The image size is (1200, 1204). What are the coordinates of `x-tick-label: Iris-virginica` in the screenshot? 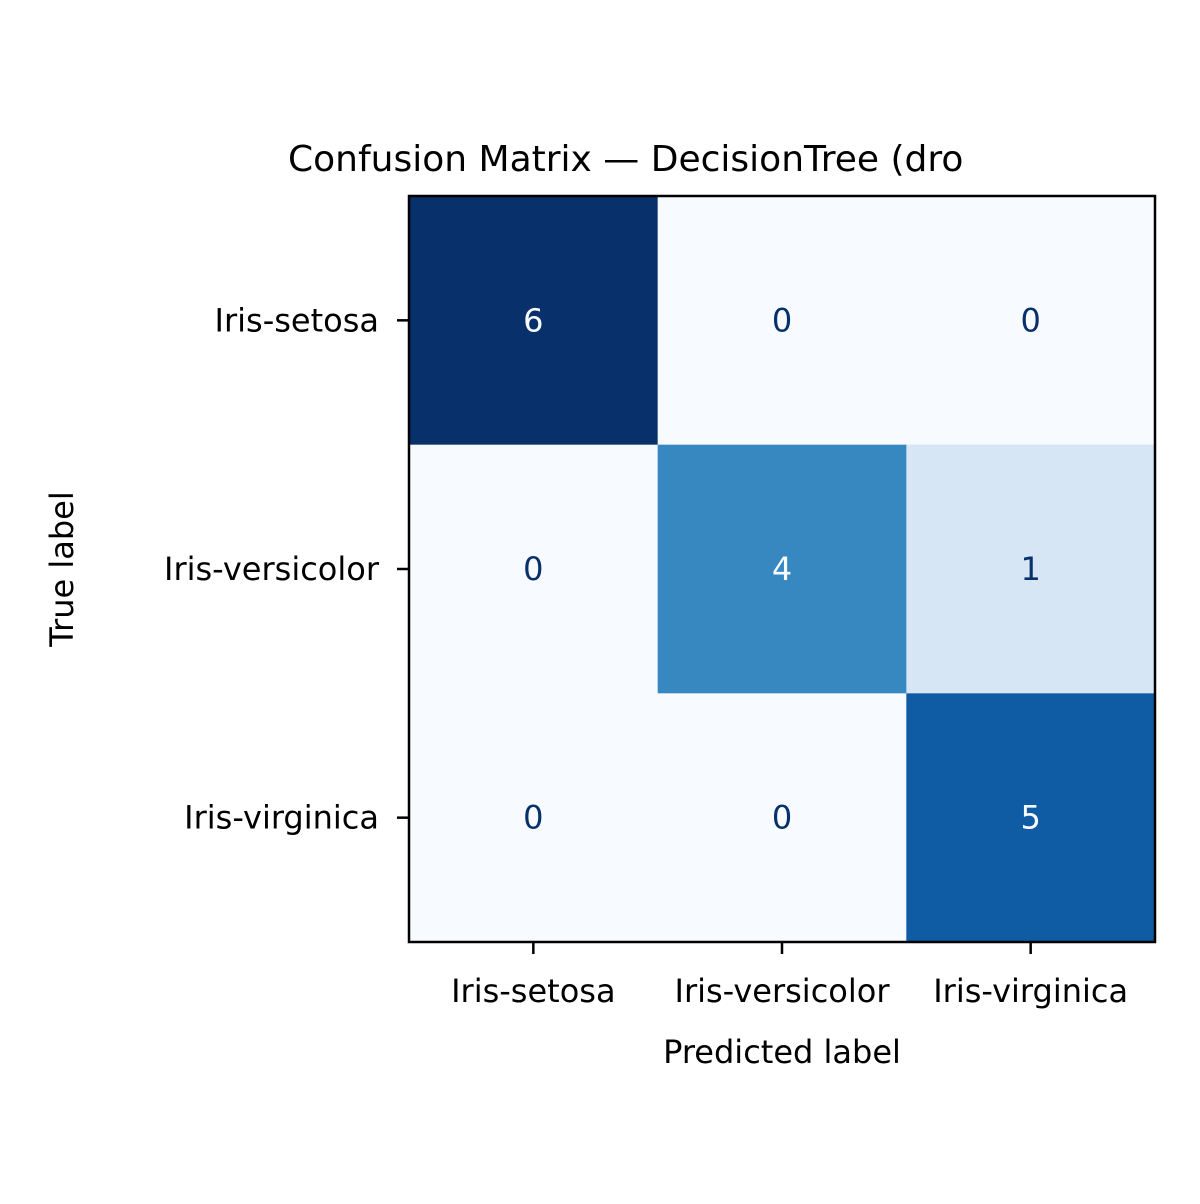 It's located at (1030, 991).